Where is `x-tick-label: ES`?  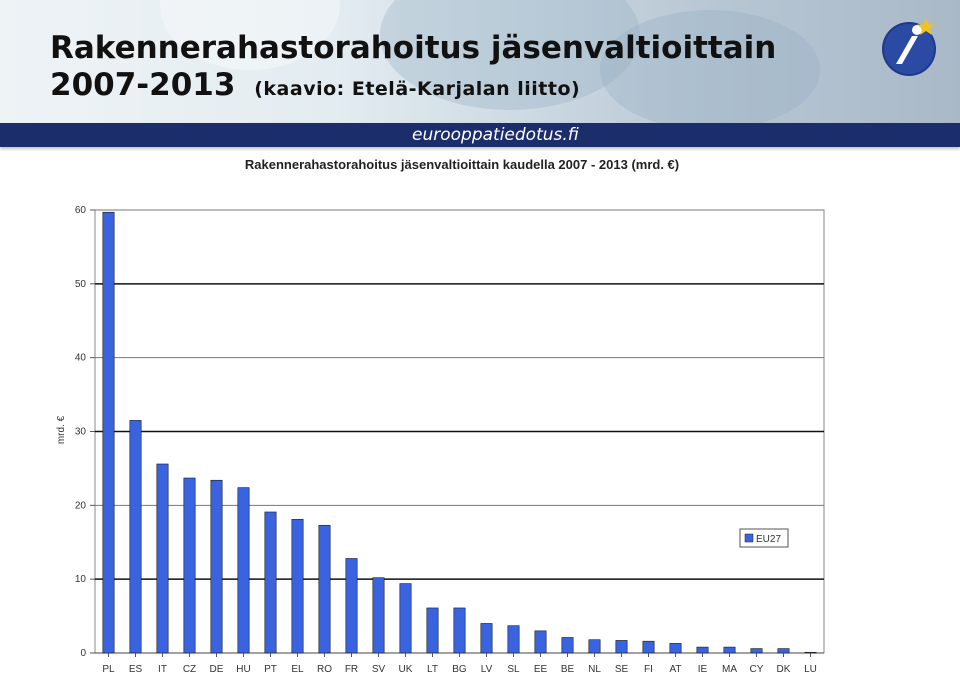
x-tick-label: ES is located at coordinates (136, 669).